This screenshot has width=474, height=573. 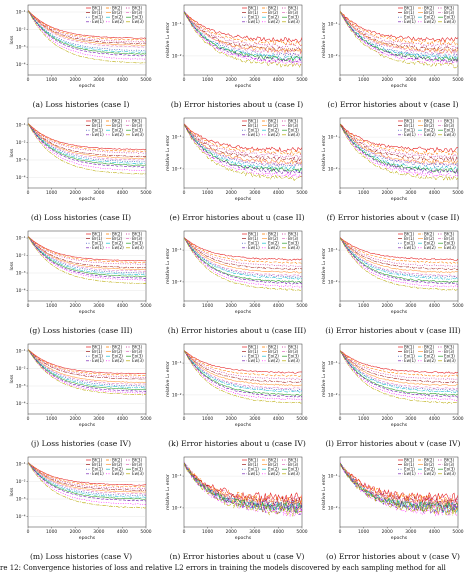 What do you see at coordinates (237, 217) in the screenshot?
I see `panel-caption: (e) Error histories about u (case II)` at bounding box center [237, 217].